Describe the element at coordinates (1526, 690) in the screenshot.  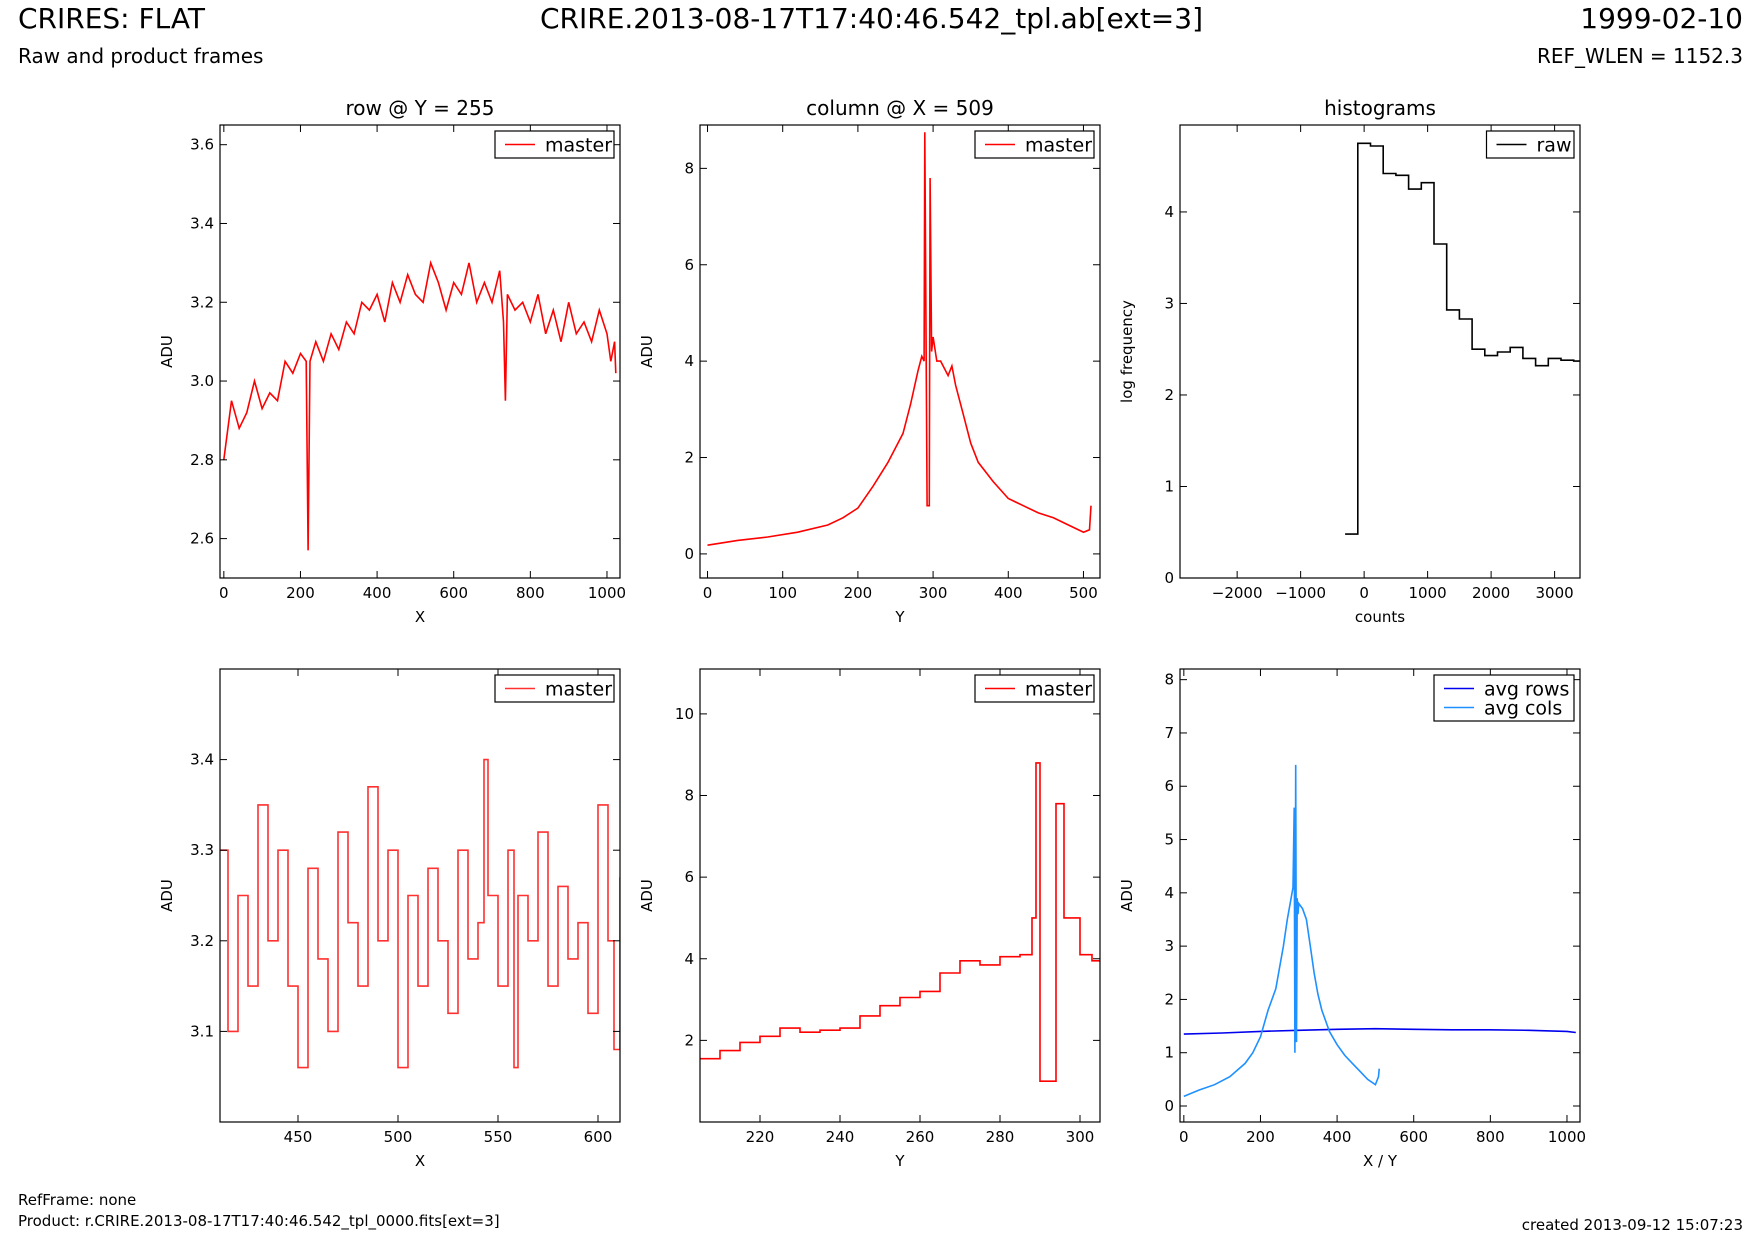
I see `legend-label: avg rows` at that location.